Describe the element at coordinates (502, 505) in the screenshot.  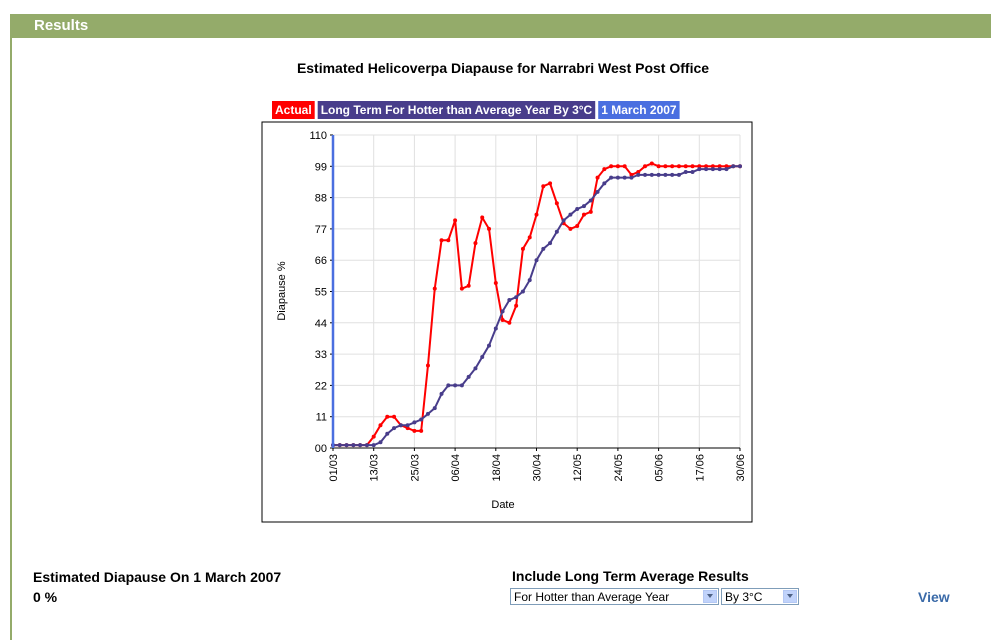
I see `x-axis-label: Date` at that location.